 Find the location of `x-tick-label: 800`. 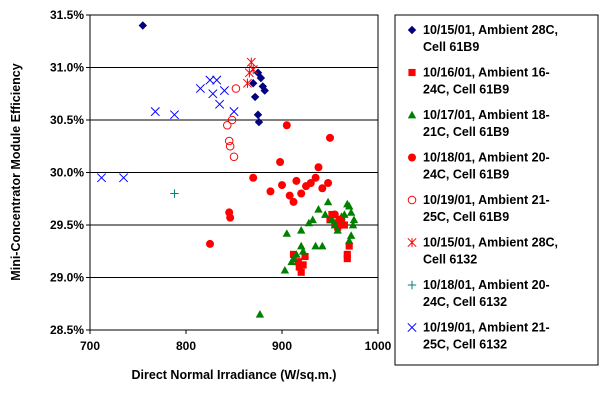

x-tick-label: 800 is located at coordinates (186, 346).